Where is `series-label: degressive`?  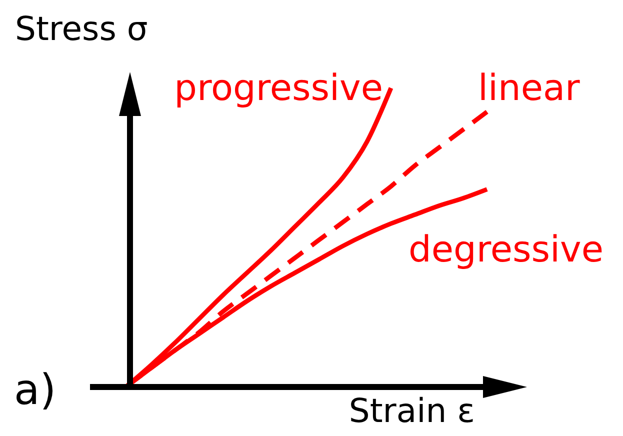
series-label: degressive is located at coordinates (506, 249).